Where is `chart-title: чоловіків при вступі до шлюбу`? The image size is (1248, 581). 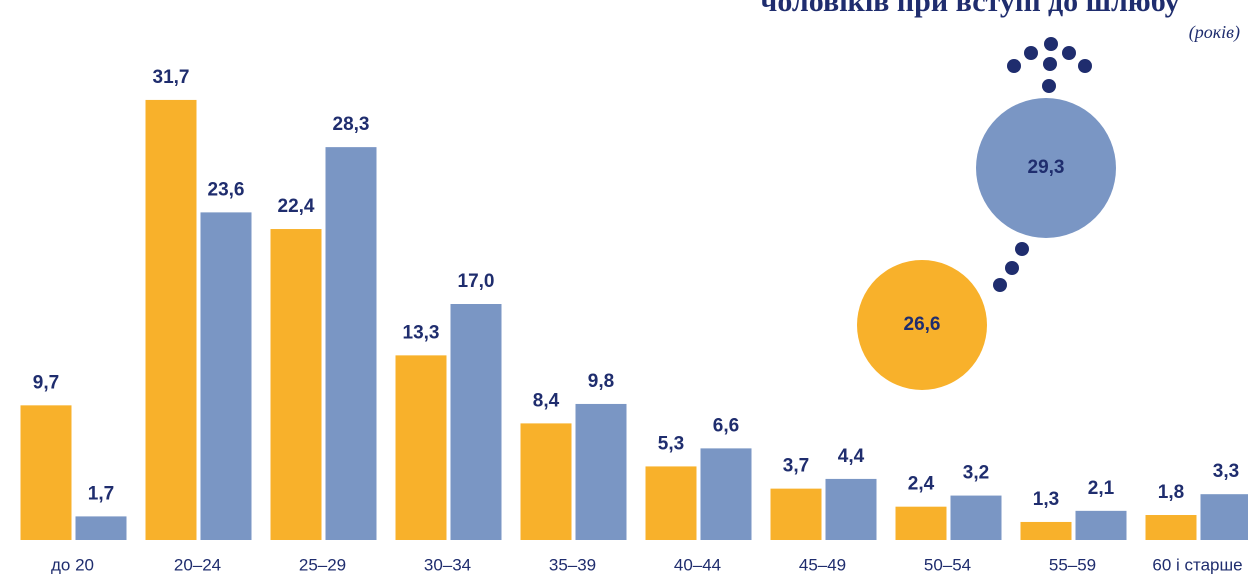 chart-title: чоловіків при вступі до шлюбу is located at coordinates (969, 9).